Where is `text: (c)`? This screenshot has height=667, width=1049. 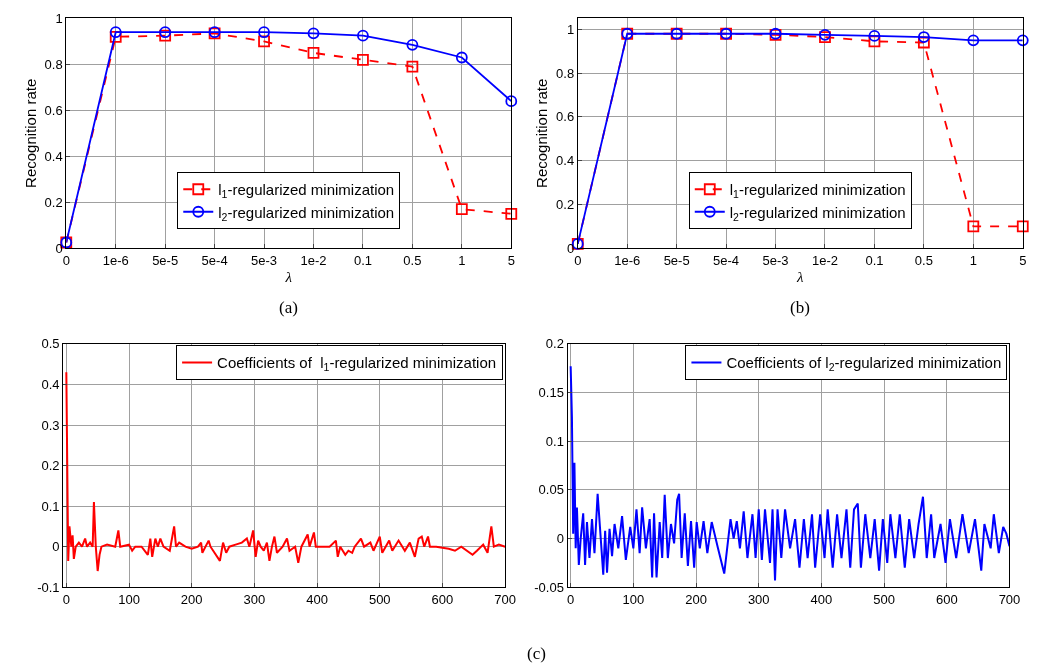
text: (c) is located at coordinates (536, 653).